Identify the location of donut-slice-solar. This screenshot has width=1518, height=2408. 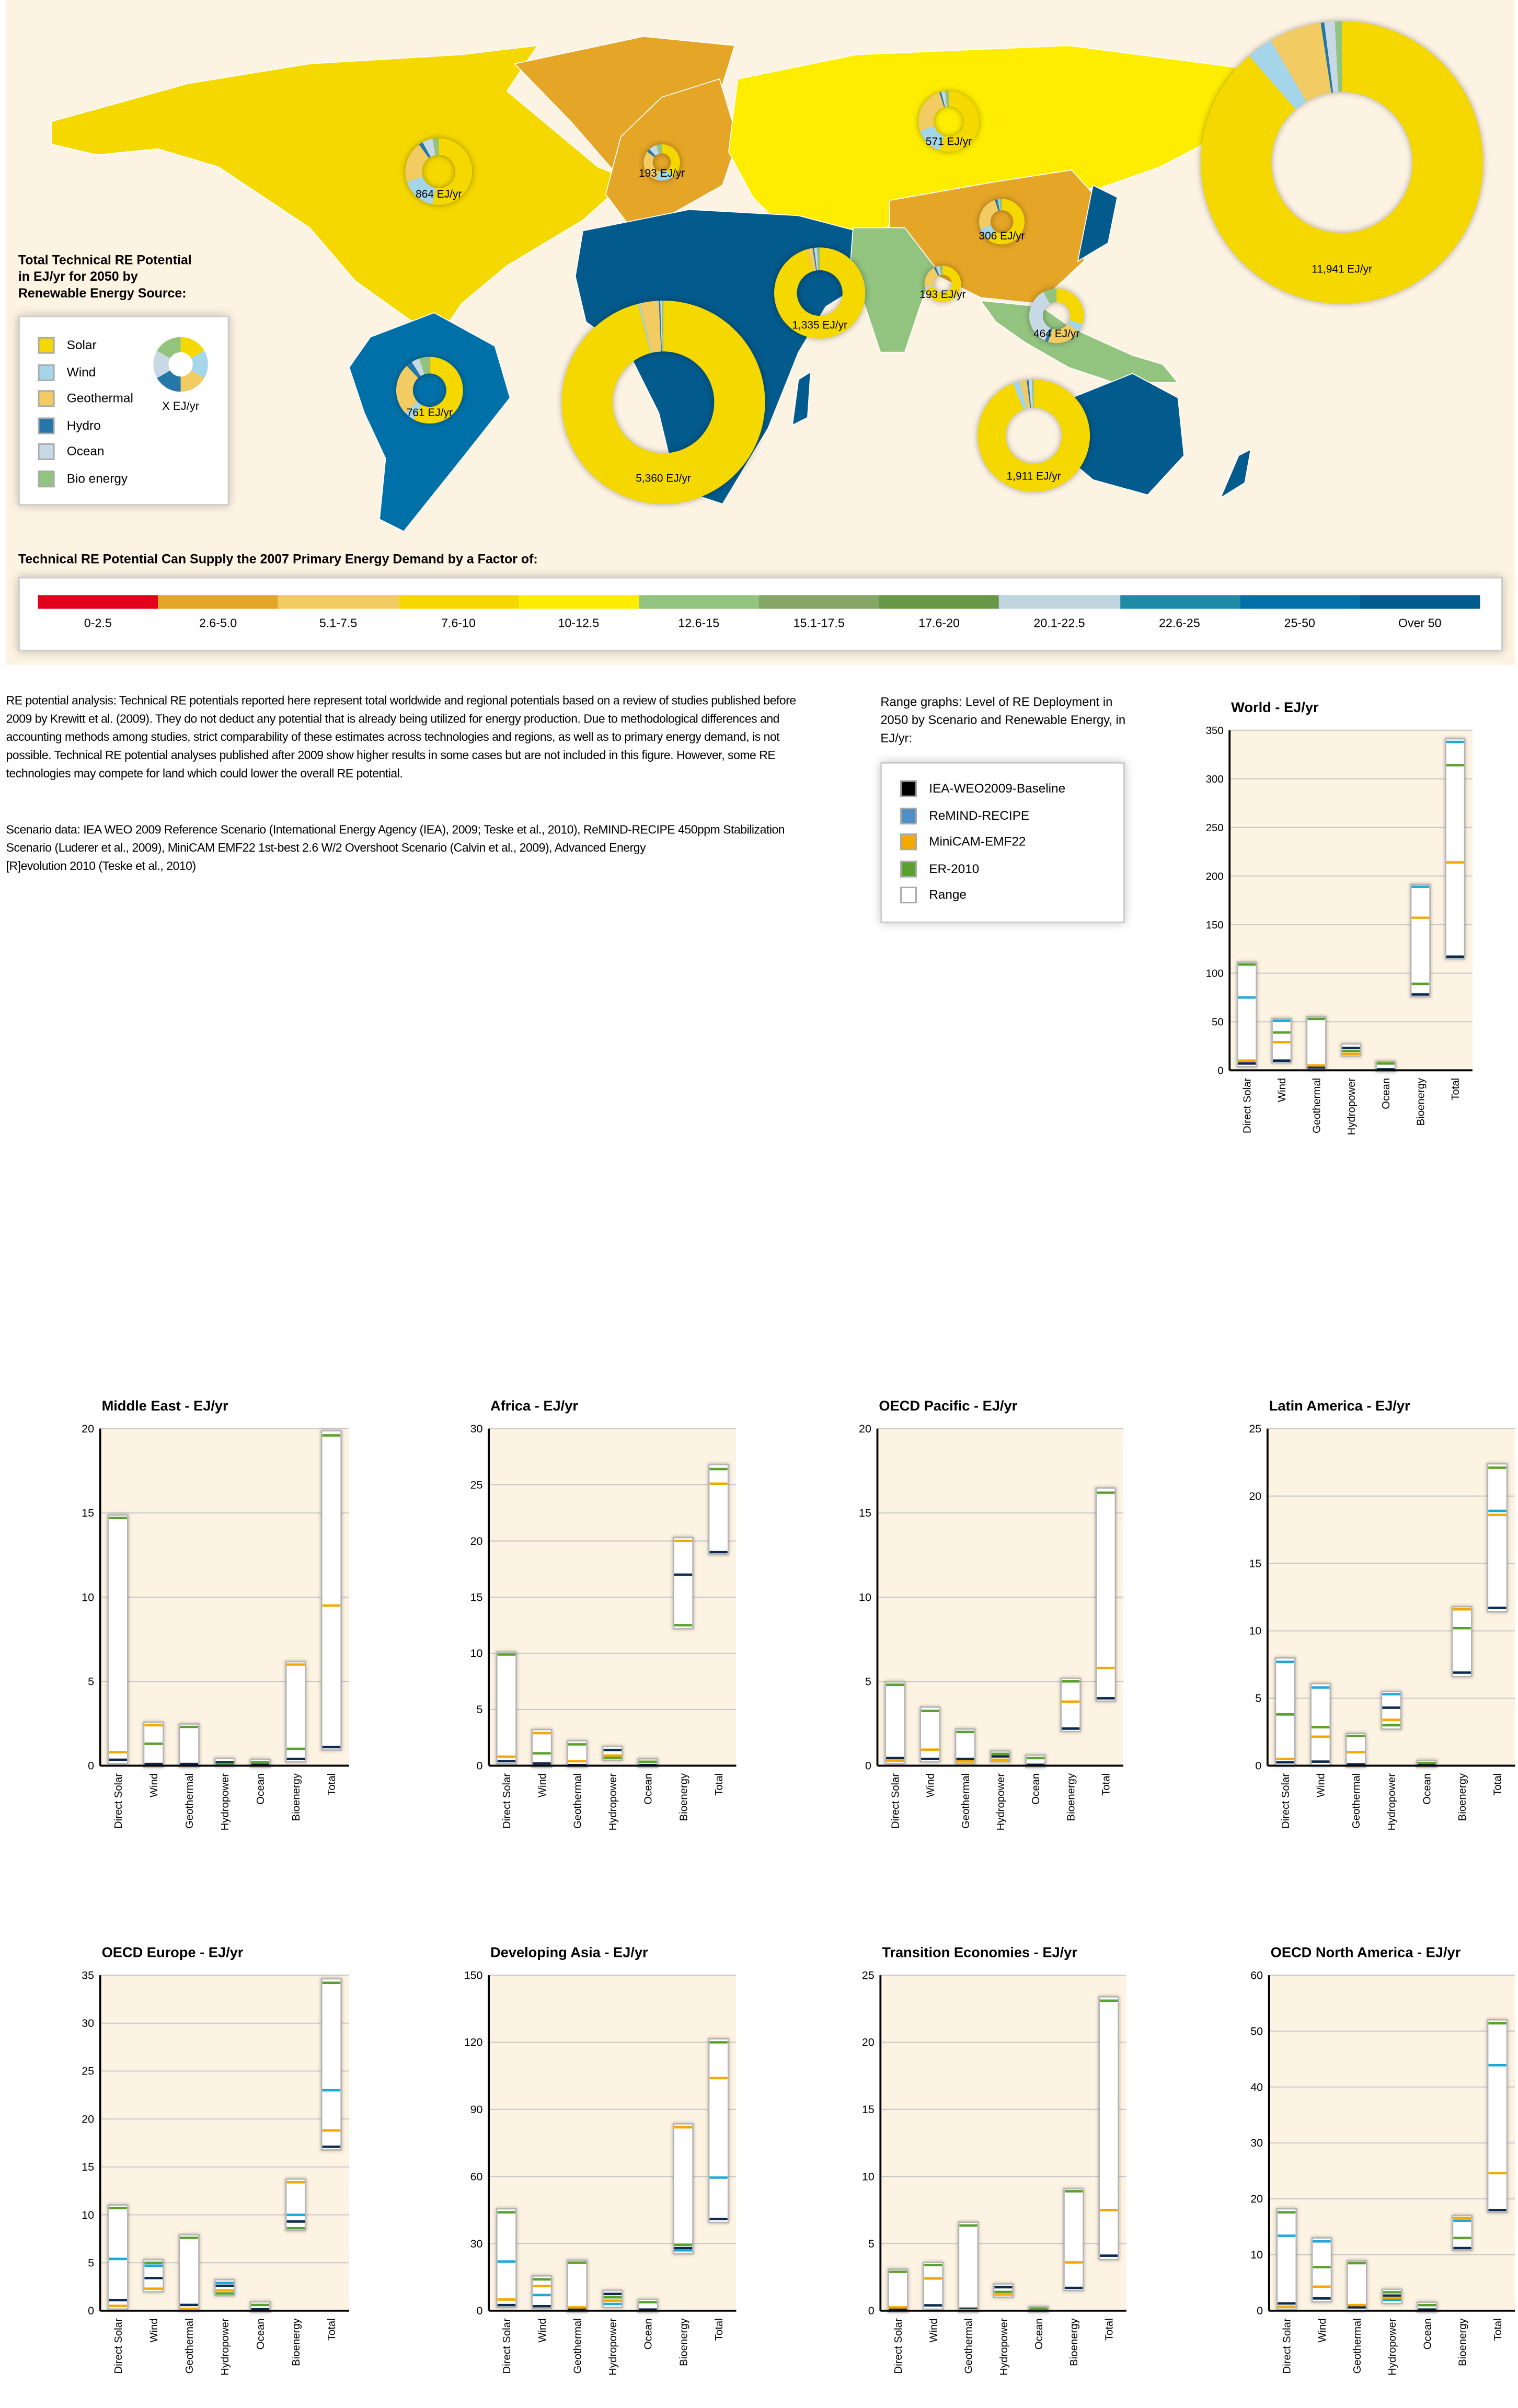
(959, 121).